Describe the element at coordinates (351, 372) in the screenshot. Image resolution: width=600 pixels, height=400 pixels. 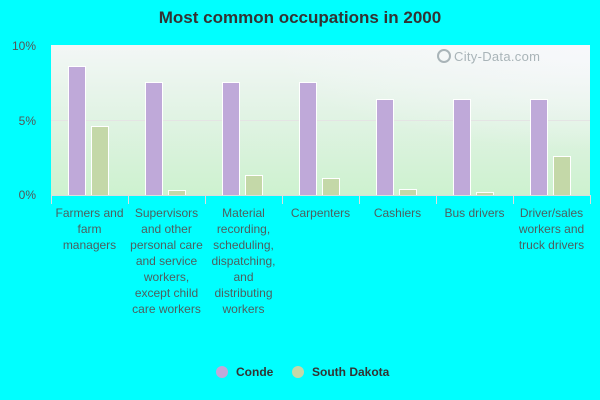
I see `legend-label-south-dakota: South Dakota` at that location.